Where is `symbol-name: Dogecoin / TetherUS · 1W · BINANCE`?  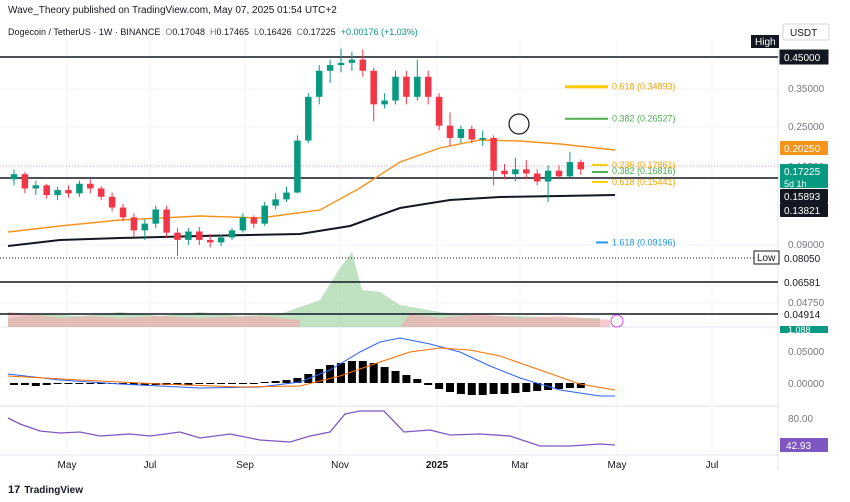
symbol-name: Dogecoin / TetherUS · 1W · BINANCE is located at coordinates (84, 32).